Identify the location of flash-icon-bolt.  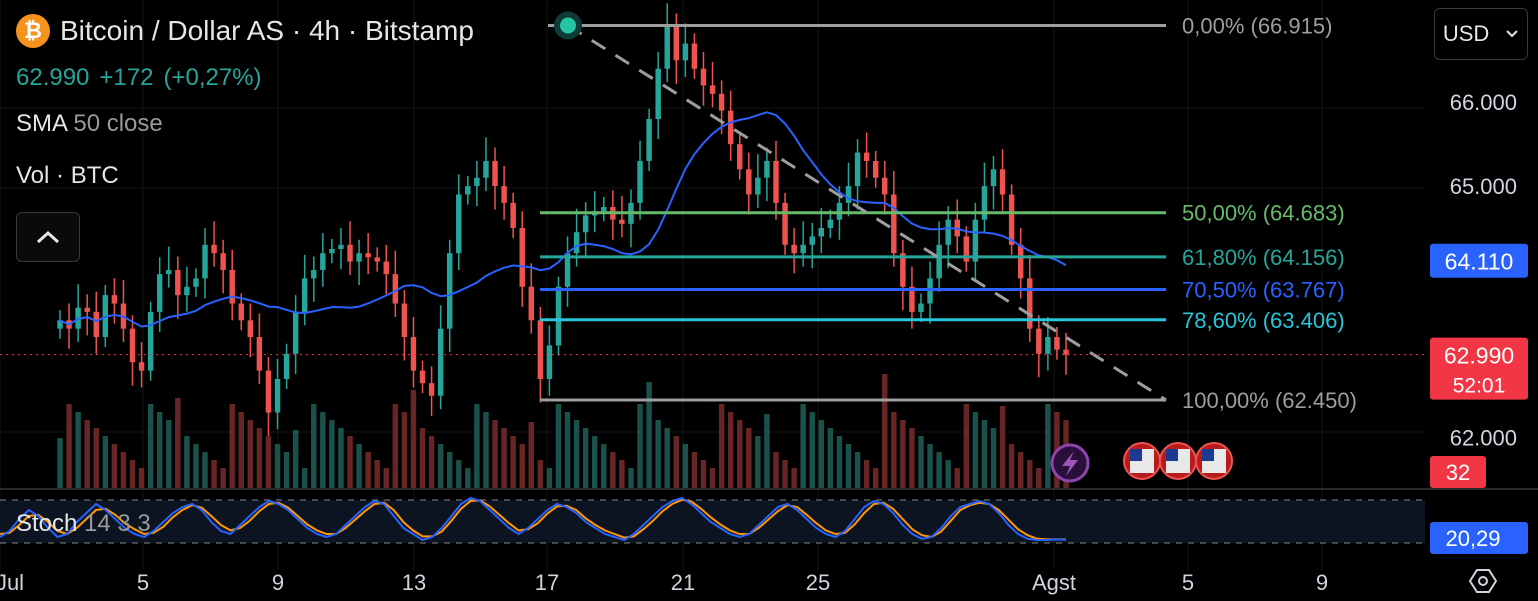
(1070, 463).